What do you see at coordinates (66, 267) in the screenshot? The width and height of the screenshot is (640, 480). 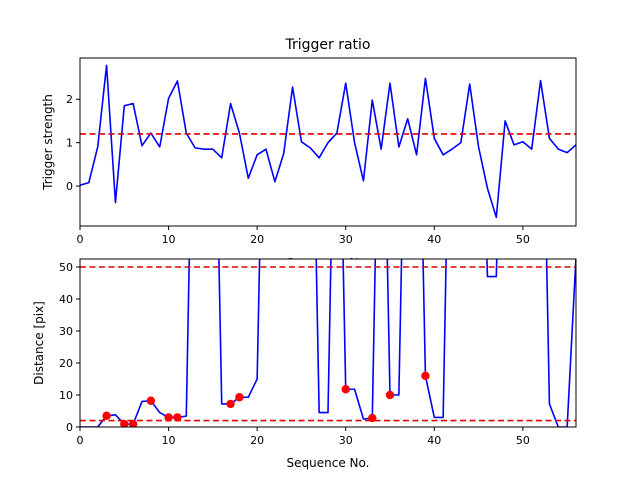 I see `bottom-y-tick-label: 50` at bounding box center [66, 267].